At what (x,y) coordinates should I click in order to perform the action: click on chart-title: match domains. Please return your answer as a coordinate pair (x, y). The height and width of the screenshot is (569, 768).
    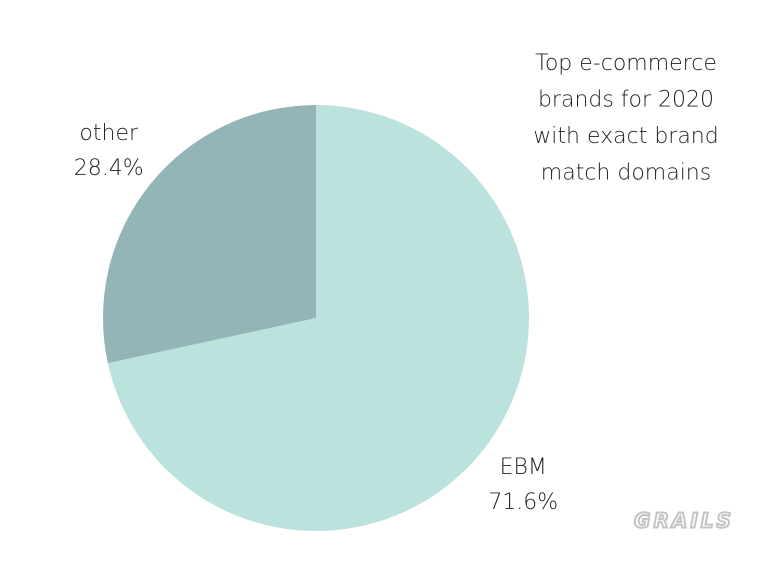
    Looking at the image, I should click on (626, 173).